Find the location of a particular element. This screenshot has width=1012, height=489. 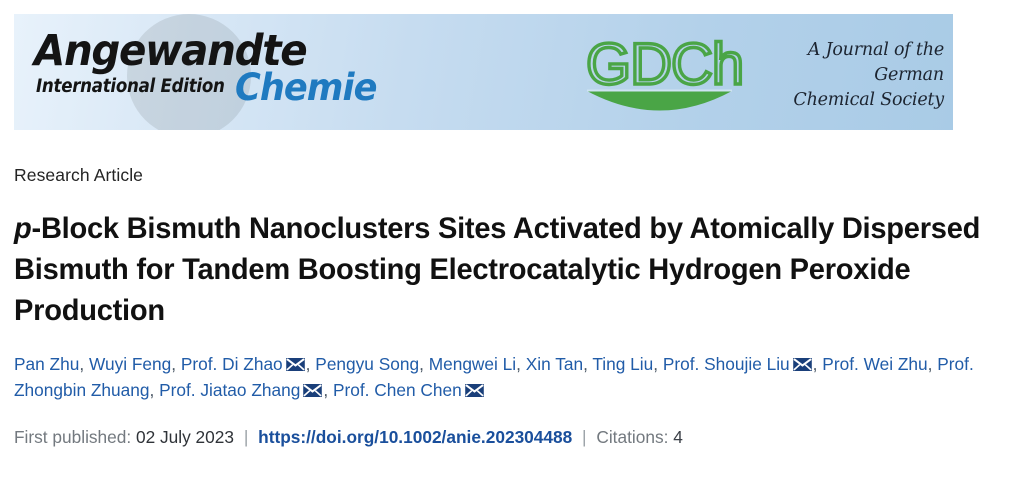

tagline-line-3: Chemical Society is located at coordinates (868, 100).